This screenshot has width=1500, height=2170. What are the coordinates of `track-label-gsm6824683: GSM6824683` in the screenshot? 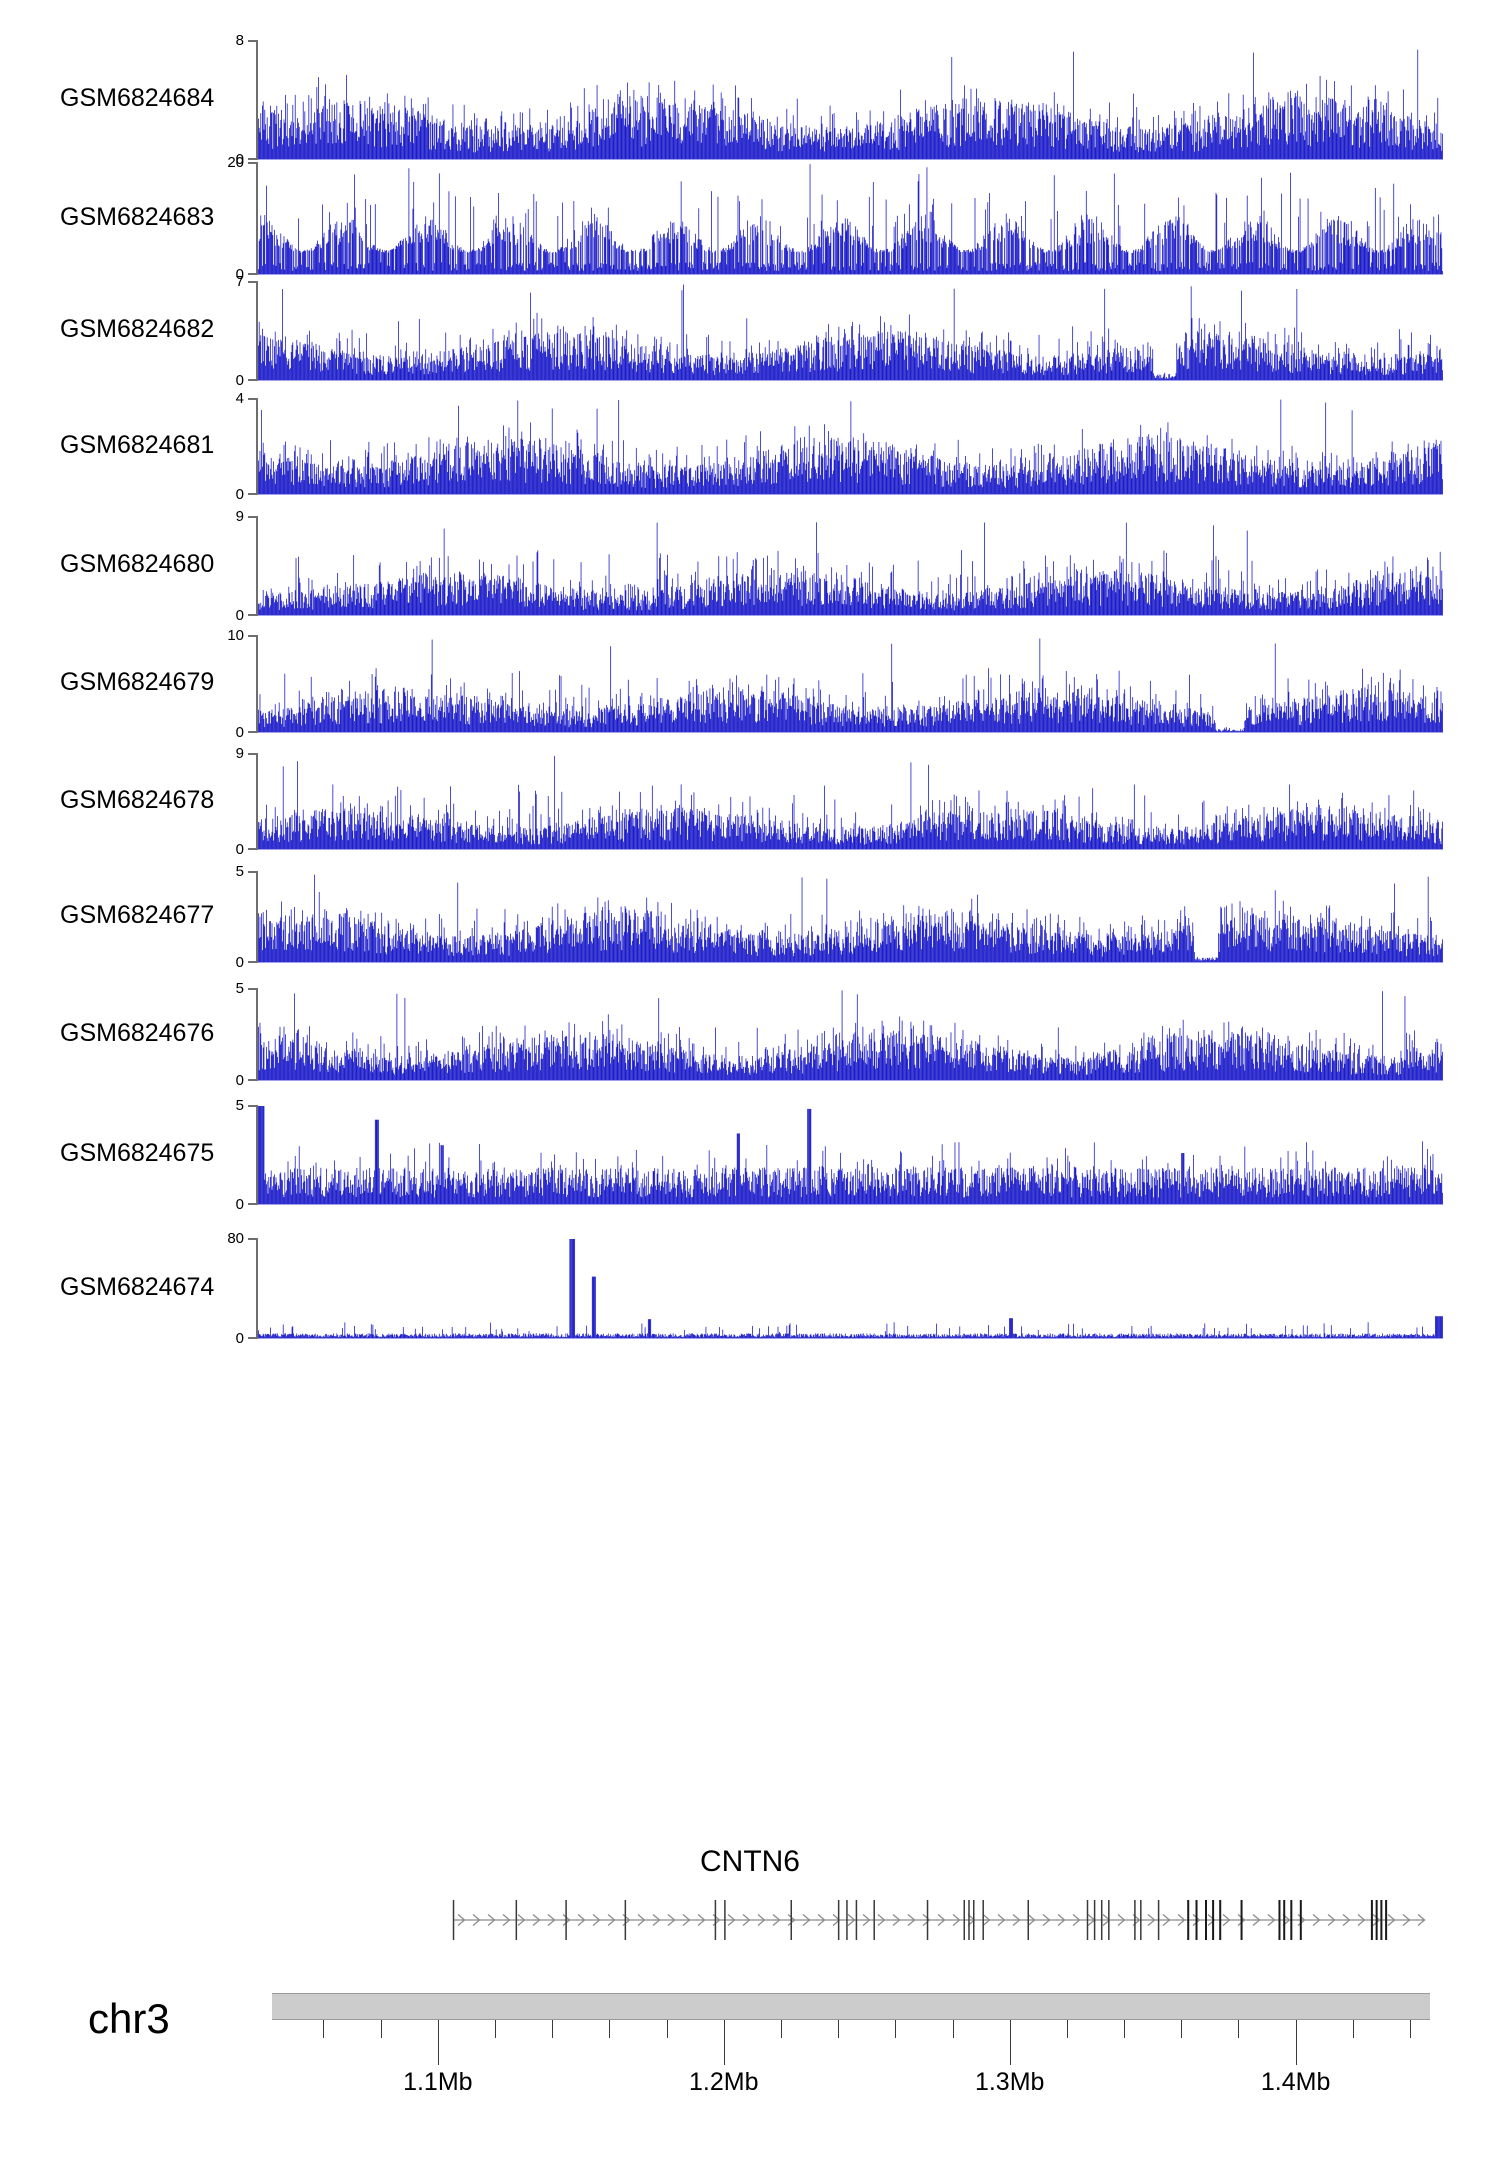 It's located at (137, 216).